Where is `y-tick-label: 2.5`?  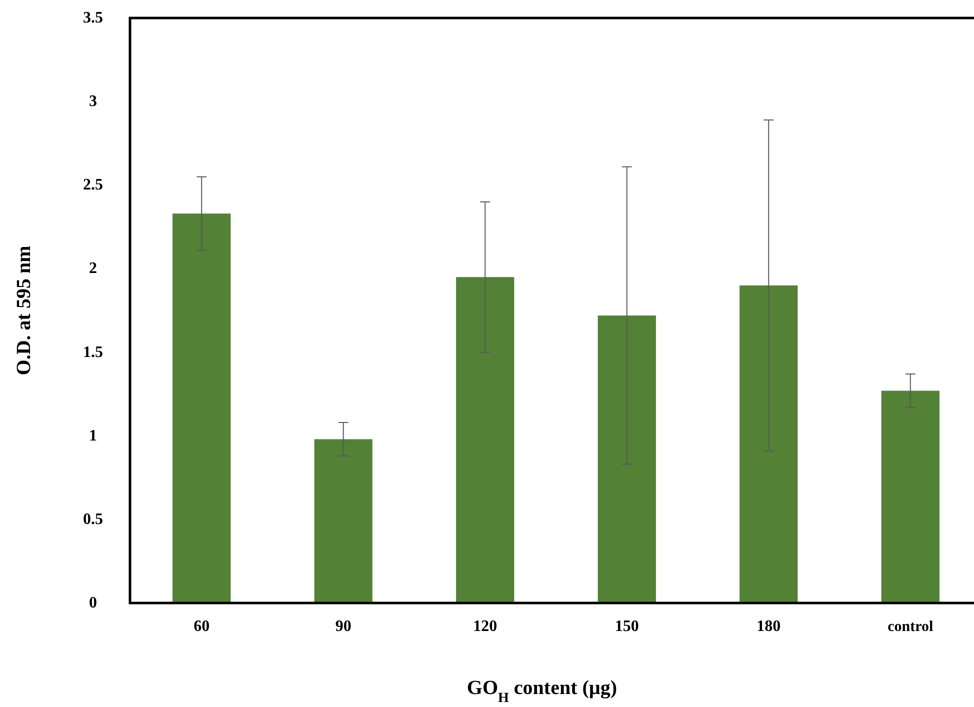
y-tick-label: 2.5 is located at coordinates (93, 185).